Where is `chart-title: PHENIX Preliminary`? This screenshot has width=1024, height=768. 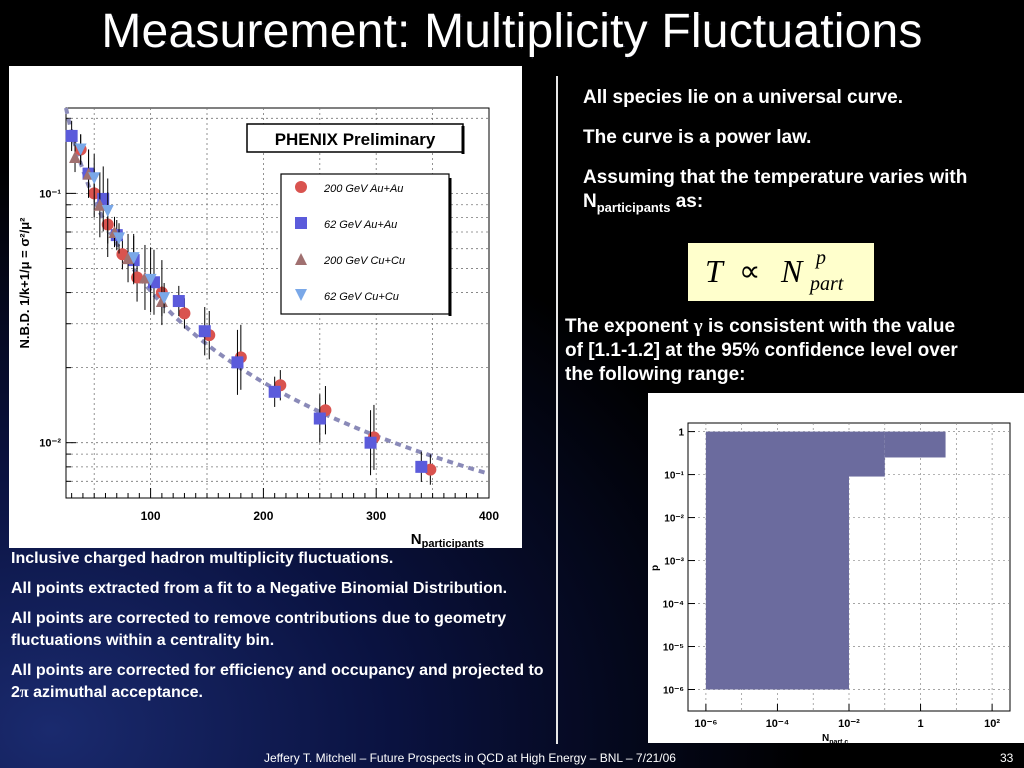 chart-title: PHENIX Preliminary is located at coordinates (355, 139).